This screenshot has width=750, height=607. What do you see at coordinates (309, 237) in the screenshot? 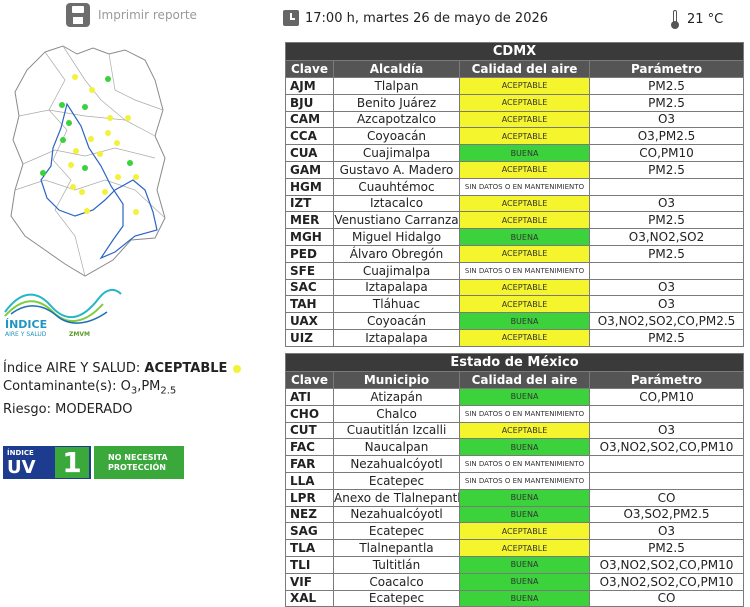
I see `station-code: MGH` at bounding box center [309, 237].